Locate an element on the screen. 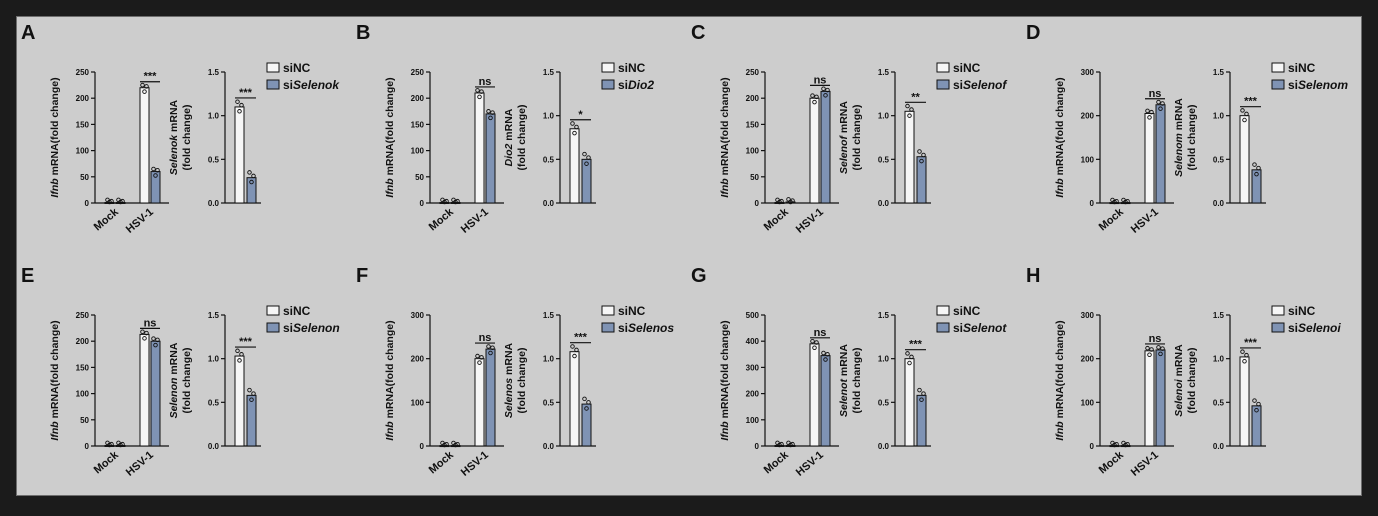 The width and height of the screenshot is (1378, 516). target-y-axis-label-part: Selenon is located at coordinates (174, 398).